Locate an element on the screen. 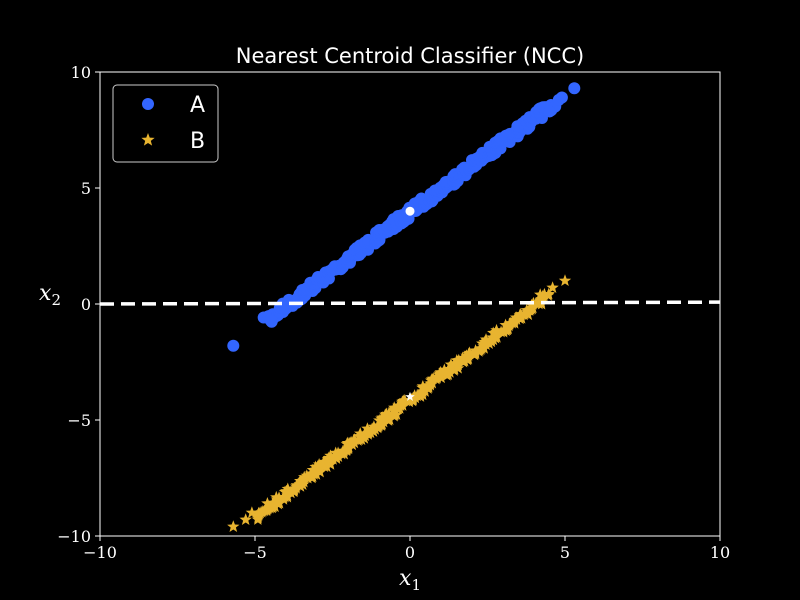  legend: A B is located at coordinates (165, 123).